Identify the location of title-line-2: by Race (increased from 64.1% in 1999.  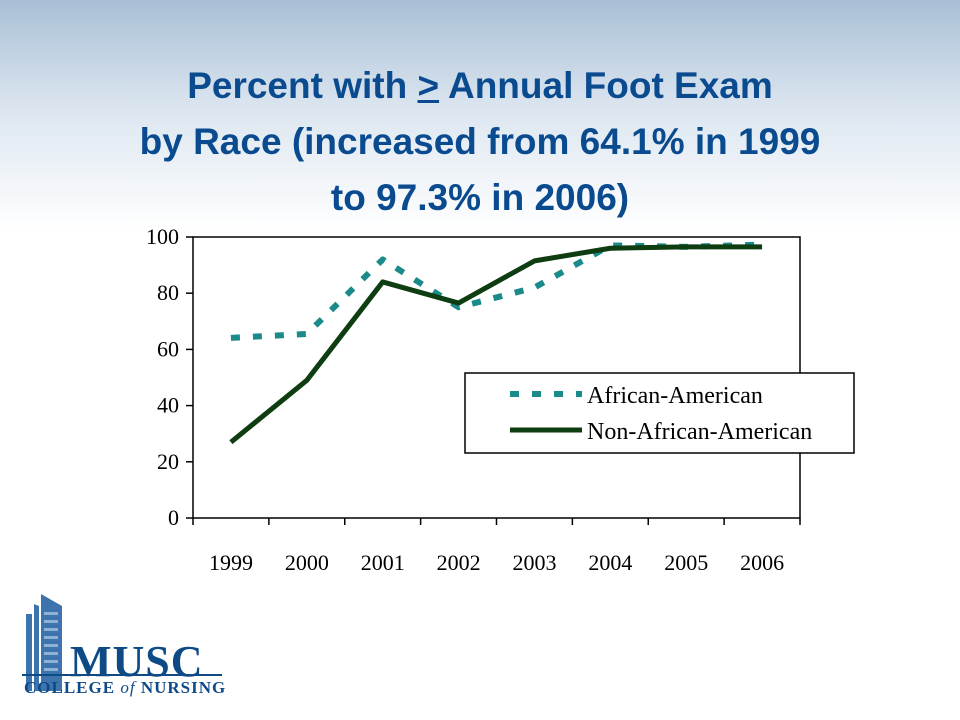
(480, 141).